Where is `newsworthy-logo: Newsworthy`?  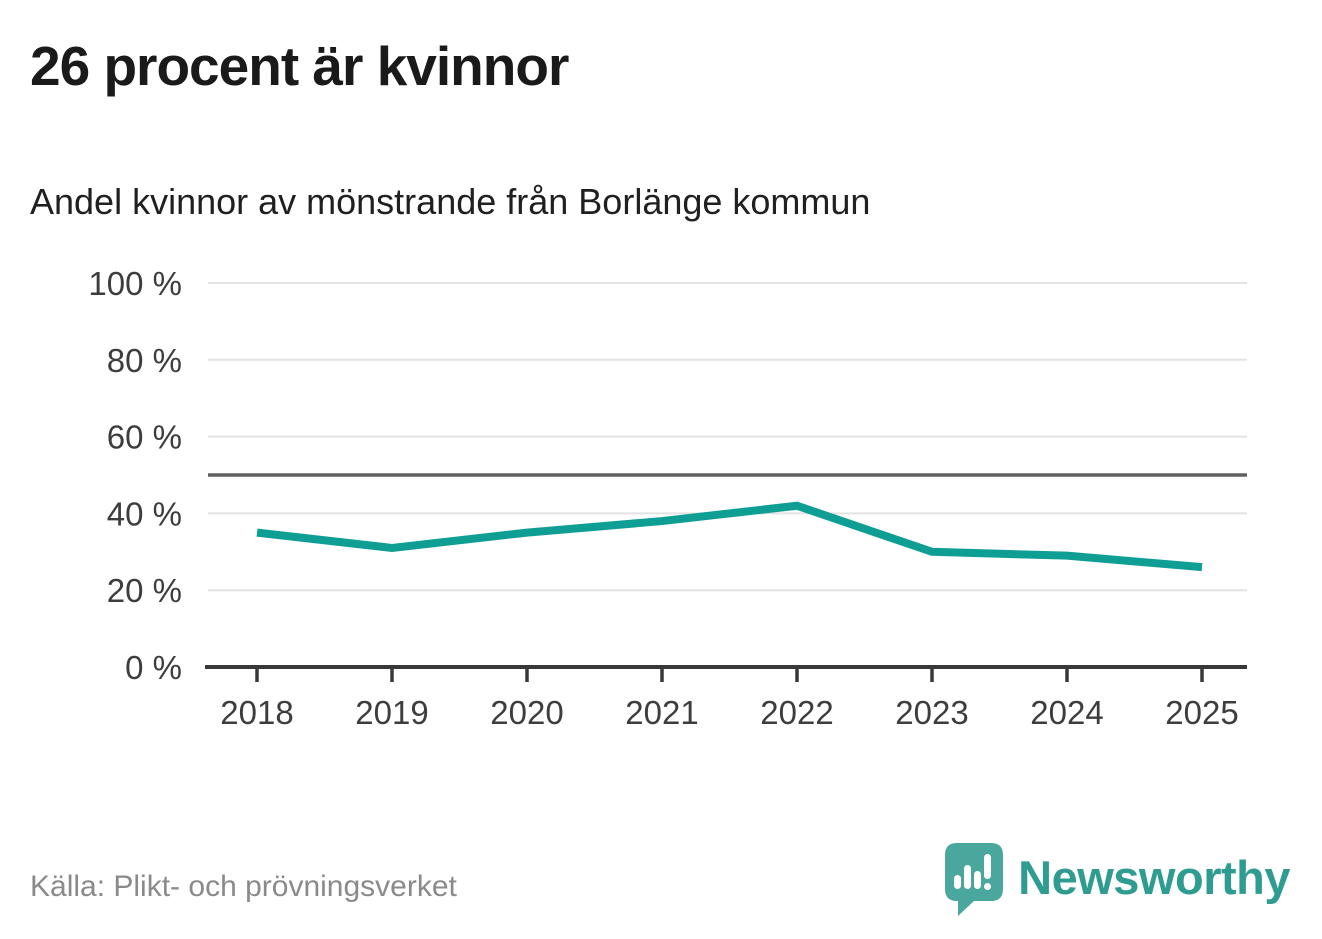
newsworthy-logo: Newsworthy is located at coordinates (1117, 880).